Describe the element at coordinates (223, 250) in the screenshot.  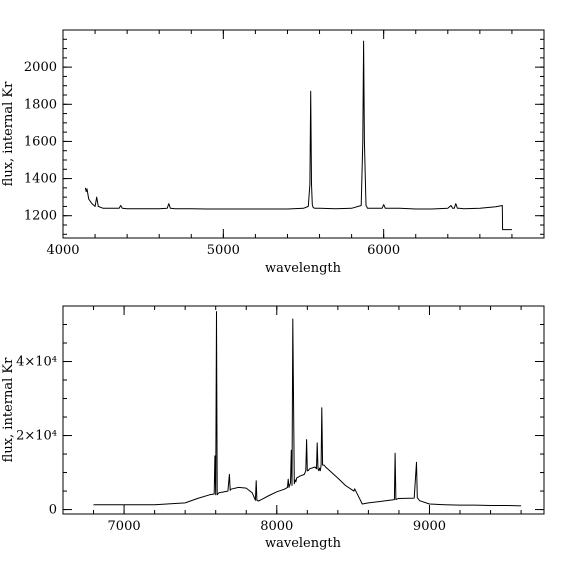
I see `x-tick-label: 5000` at that location.